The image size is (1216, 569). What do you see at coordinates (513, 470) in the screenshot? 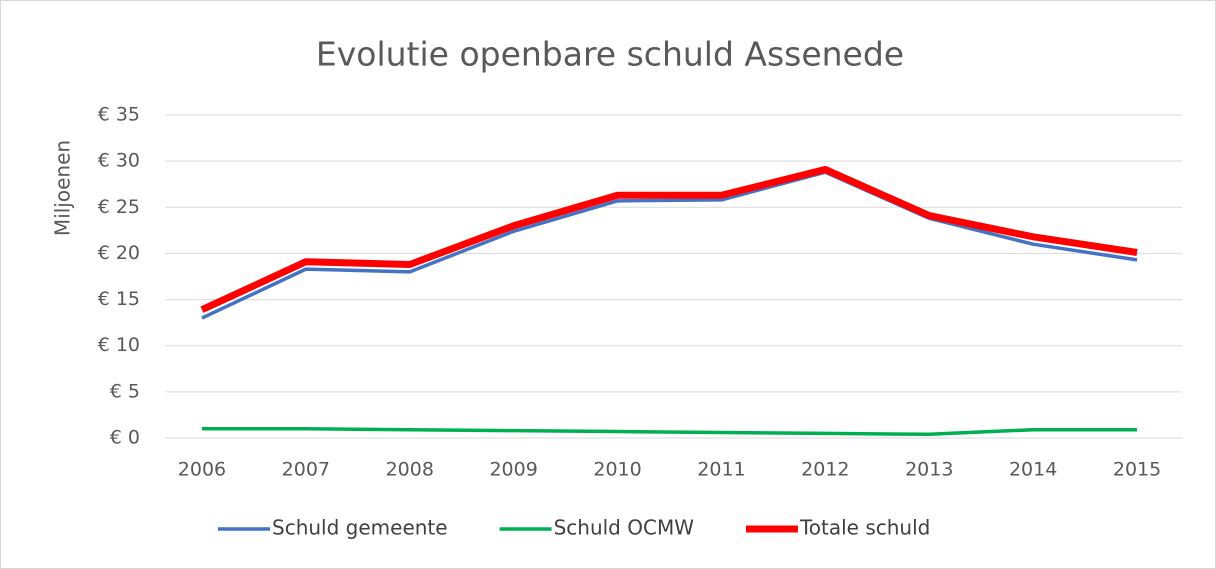
I see `x-tick-label: 2009` at bounding box center [513, 470].